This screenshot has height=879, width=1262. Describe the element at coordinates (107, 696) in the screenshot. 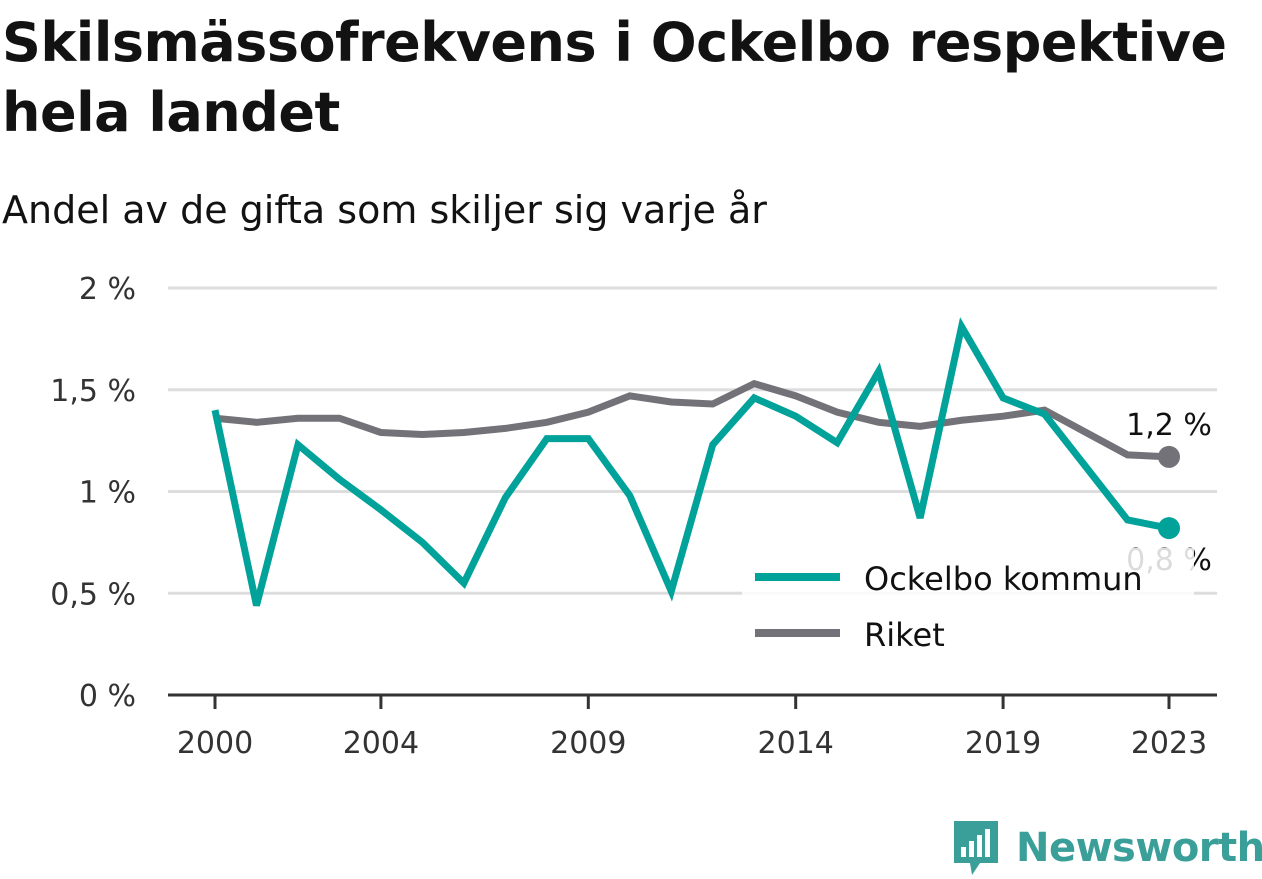

I see `y-tick-label: 0 %` at that location.